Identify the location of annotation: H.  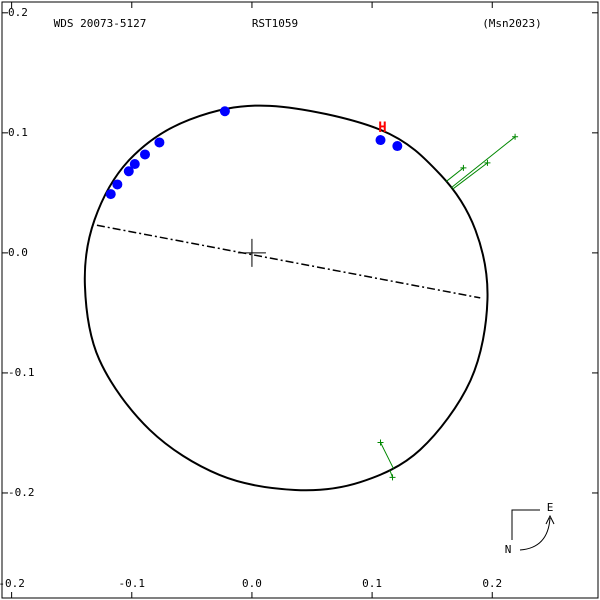
(382, 128).